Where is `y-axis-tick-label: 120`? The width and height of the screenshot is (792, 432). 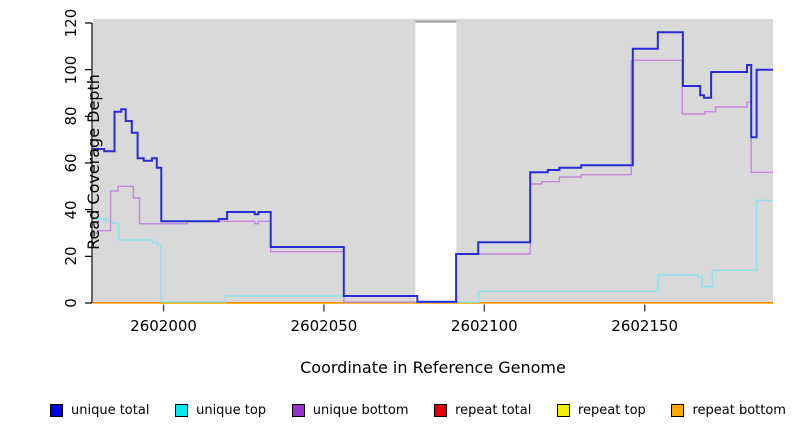
y-axis-tick-label: 120 is located at coordinates (71, 23).